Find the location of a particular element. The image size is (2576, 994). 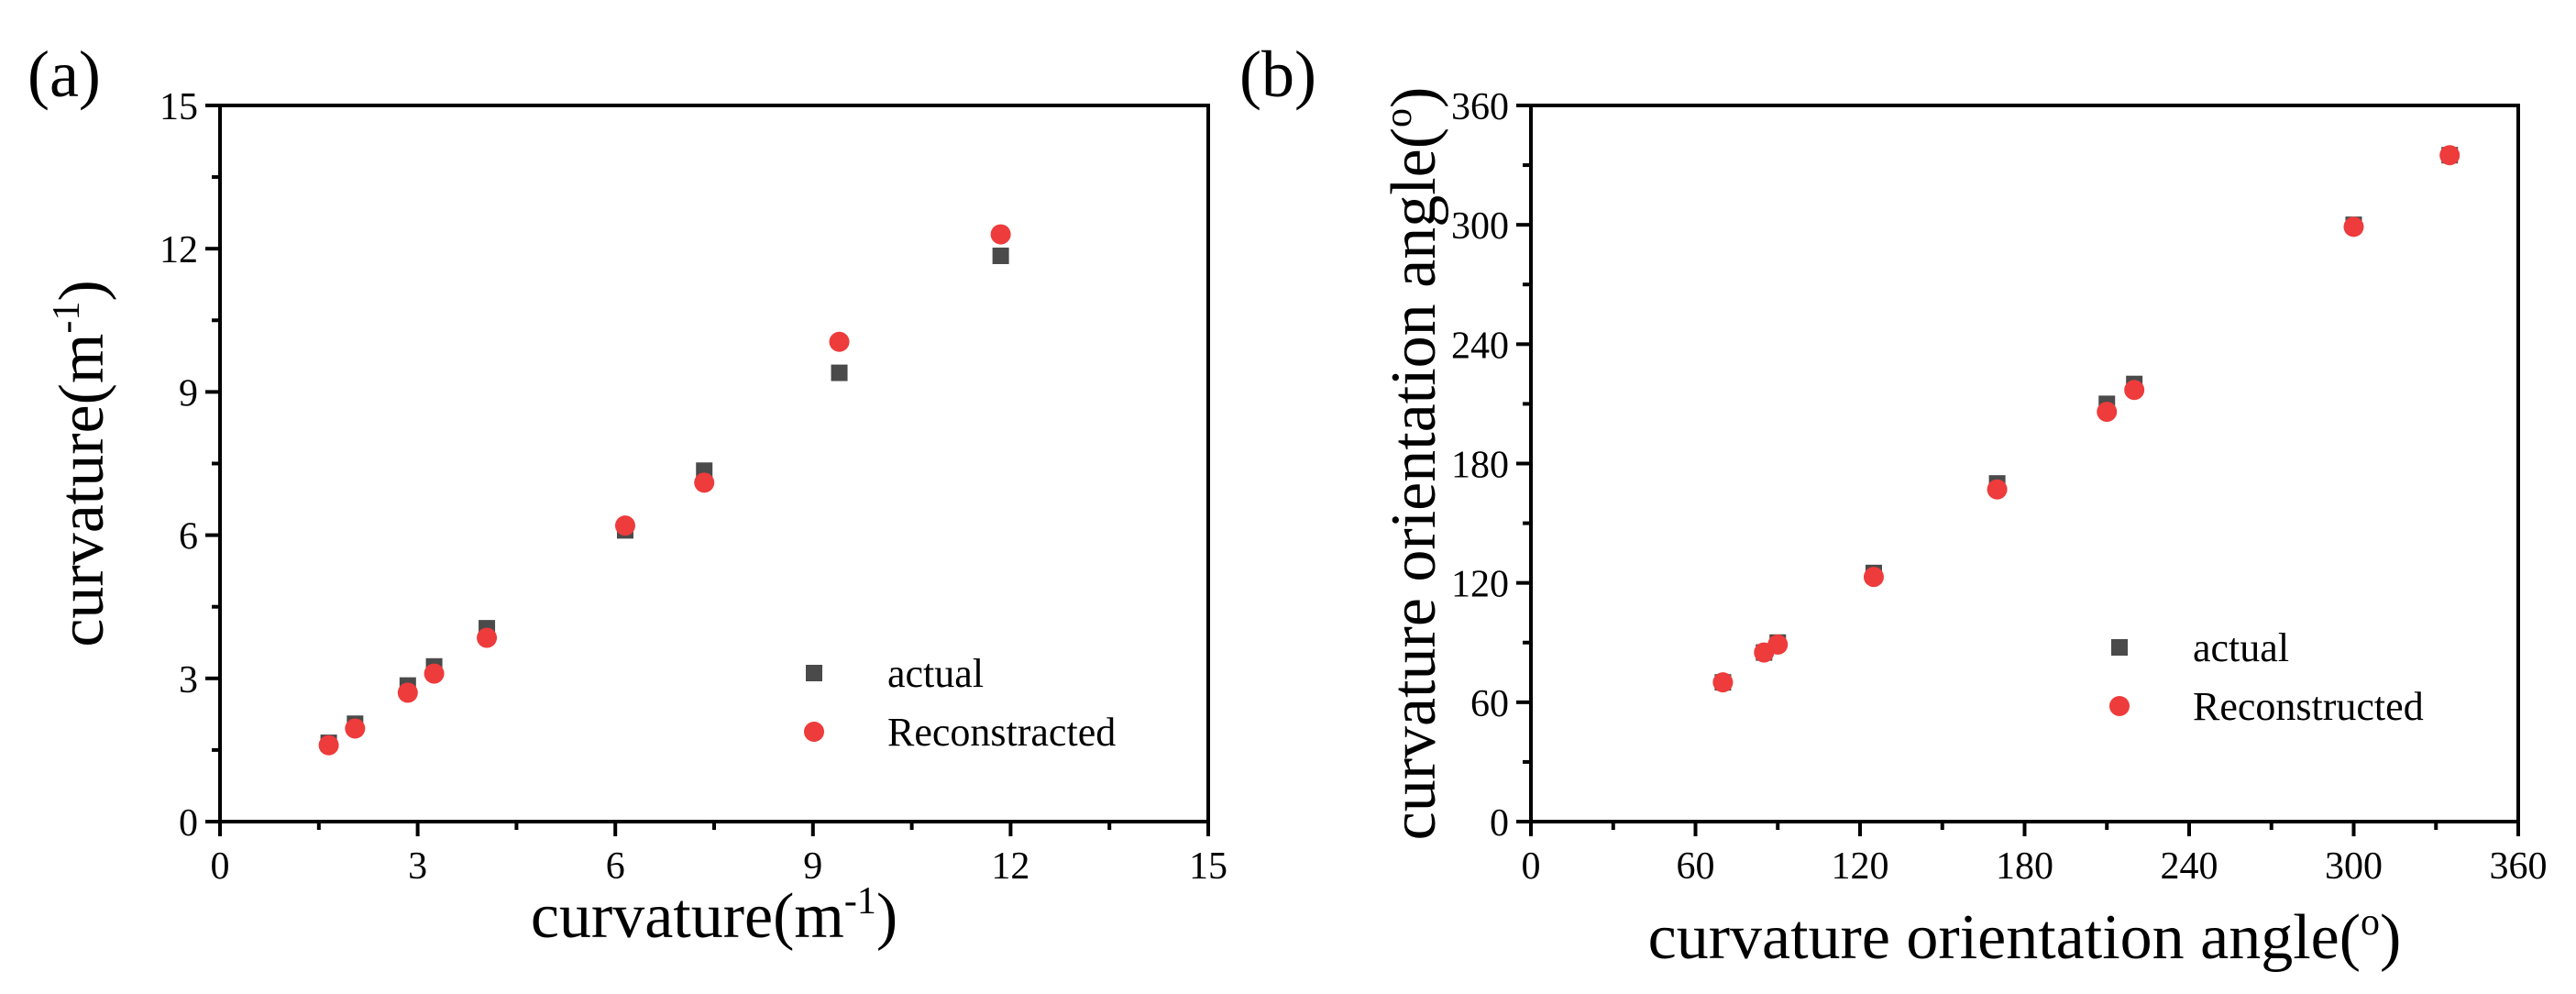

y-tick-label: 360 is located at coordinates (1480, 107).